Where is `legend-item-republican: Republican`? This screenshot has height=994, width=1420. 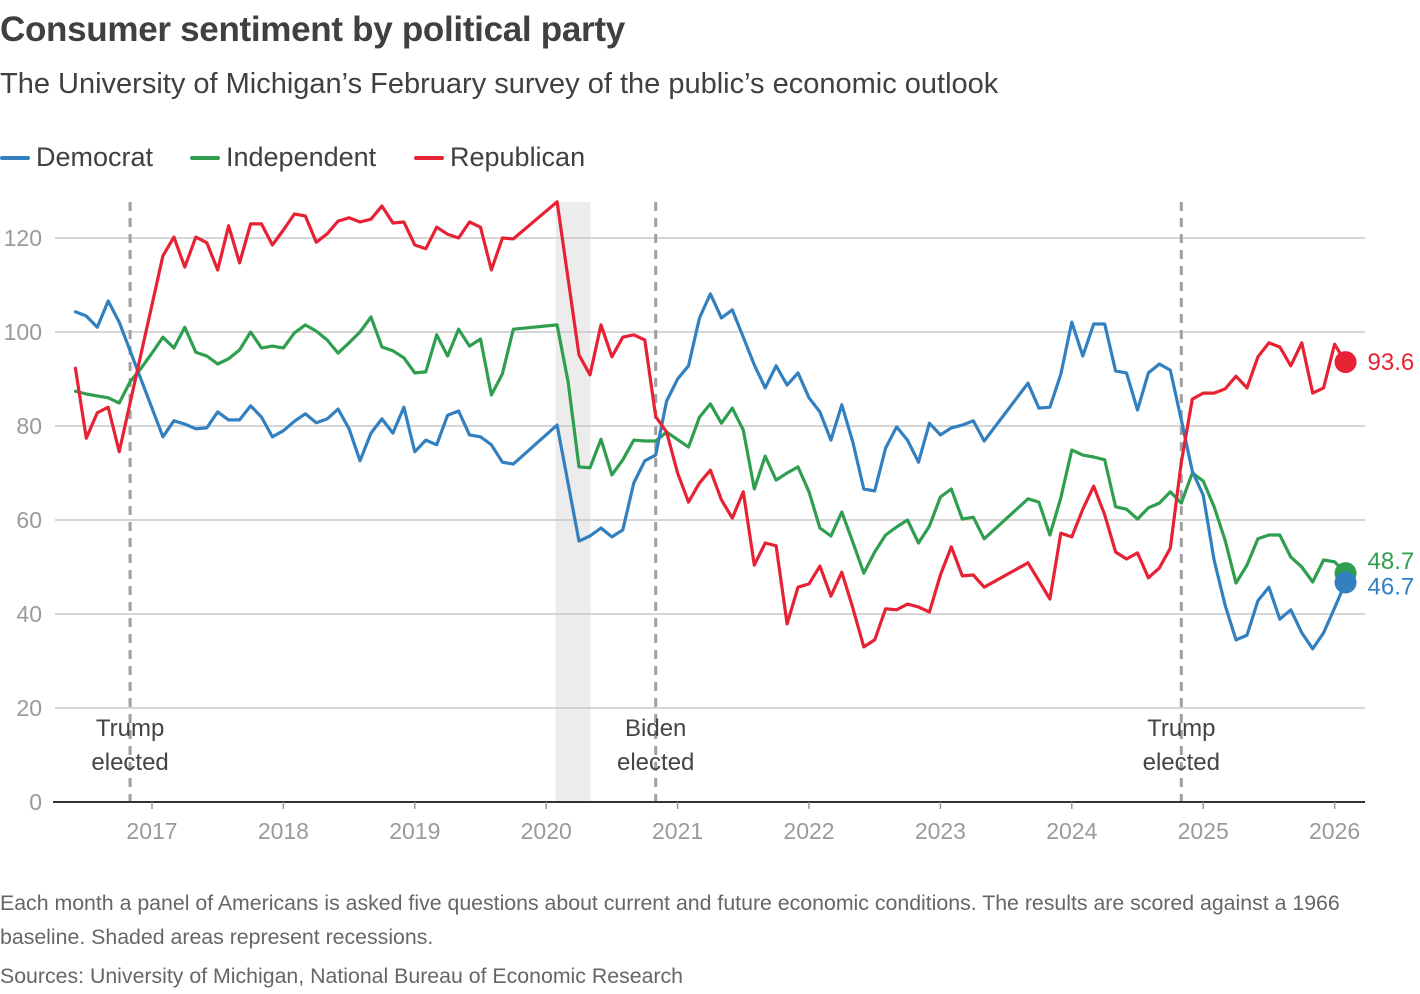 legend-item-republican: Republican is located at coordinates (499, 157).